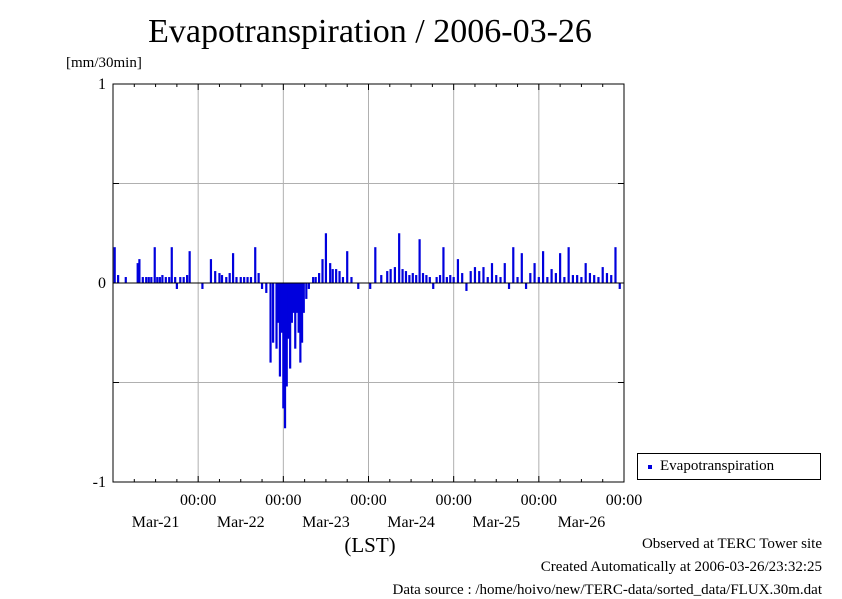 The image size is (842, 599). I want to click on legend-label: Evapotranspiration, so click(717, 466).